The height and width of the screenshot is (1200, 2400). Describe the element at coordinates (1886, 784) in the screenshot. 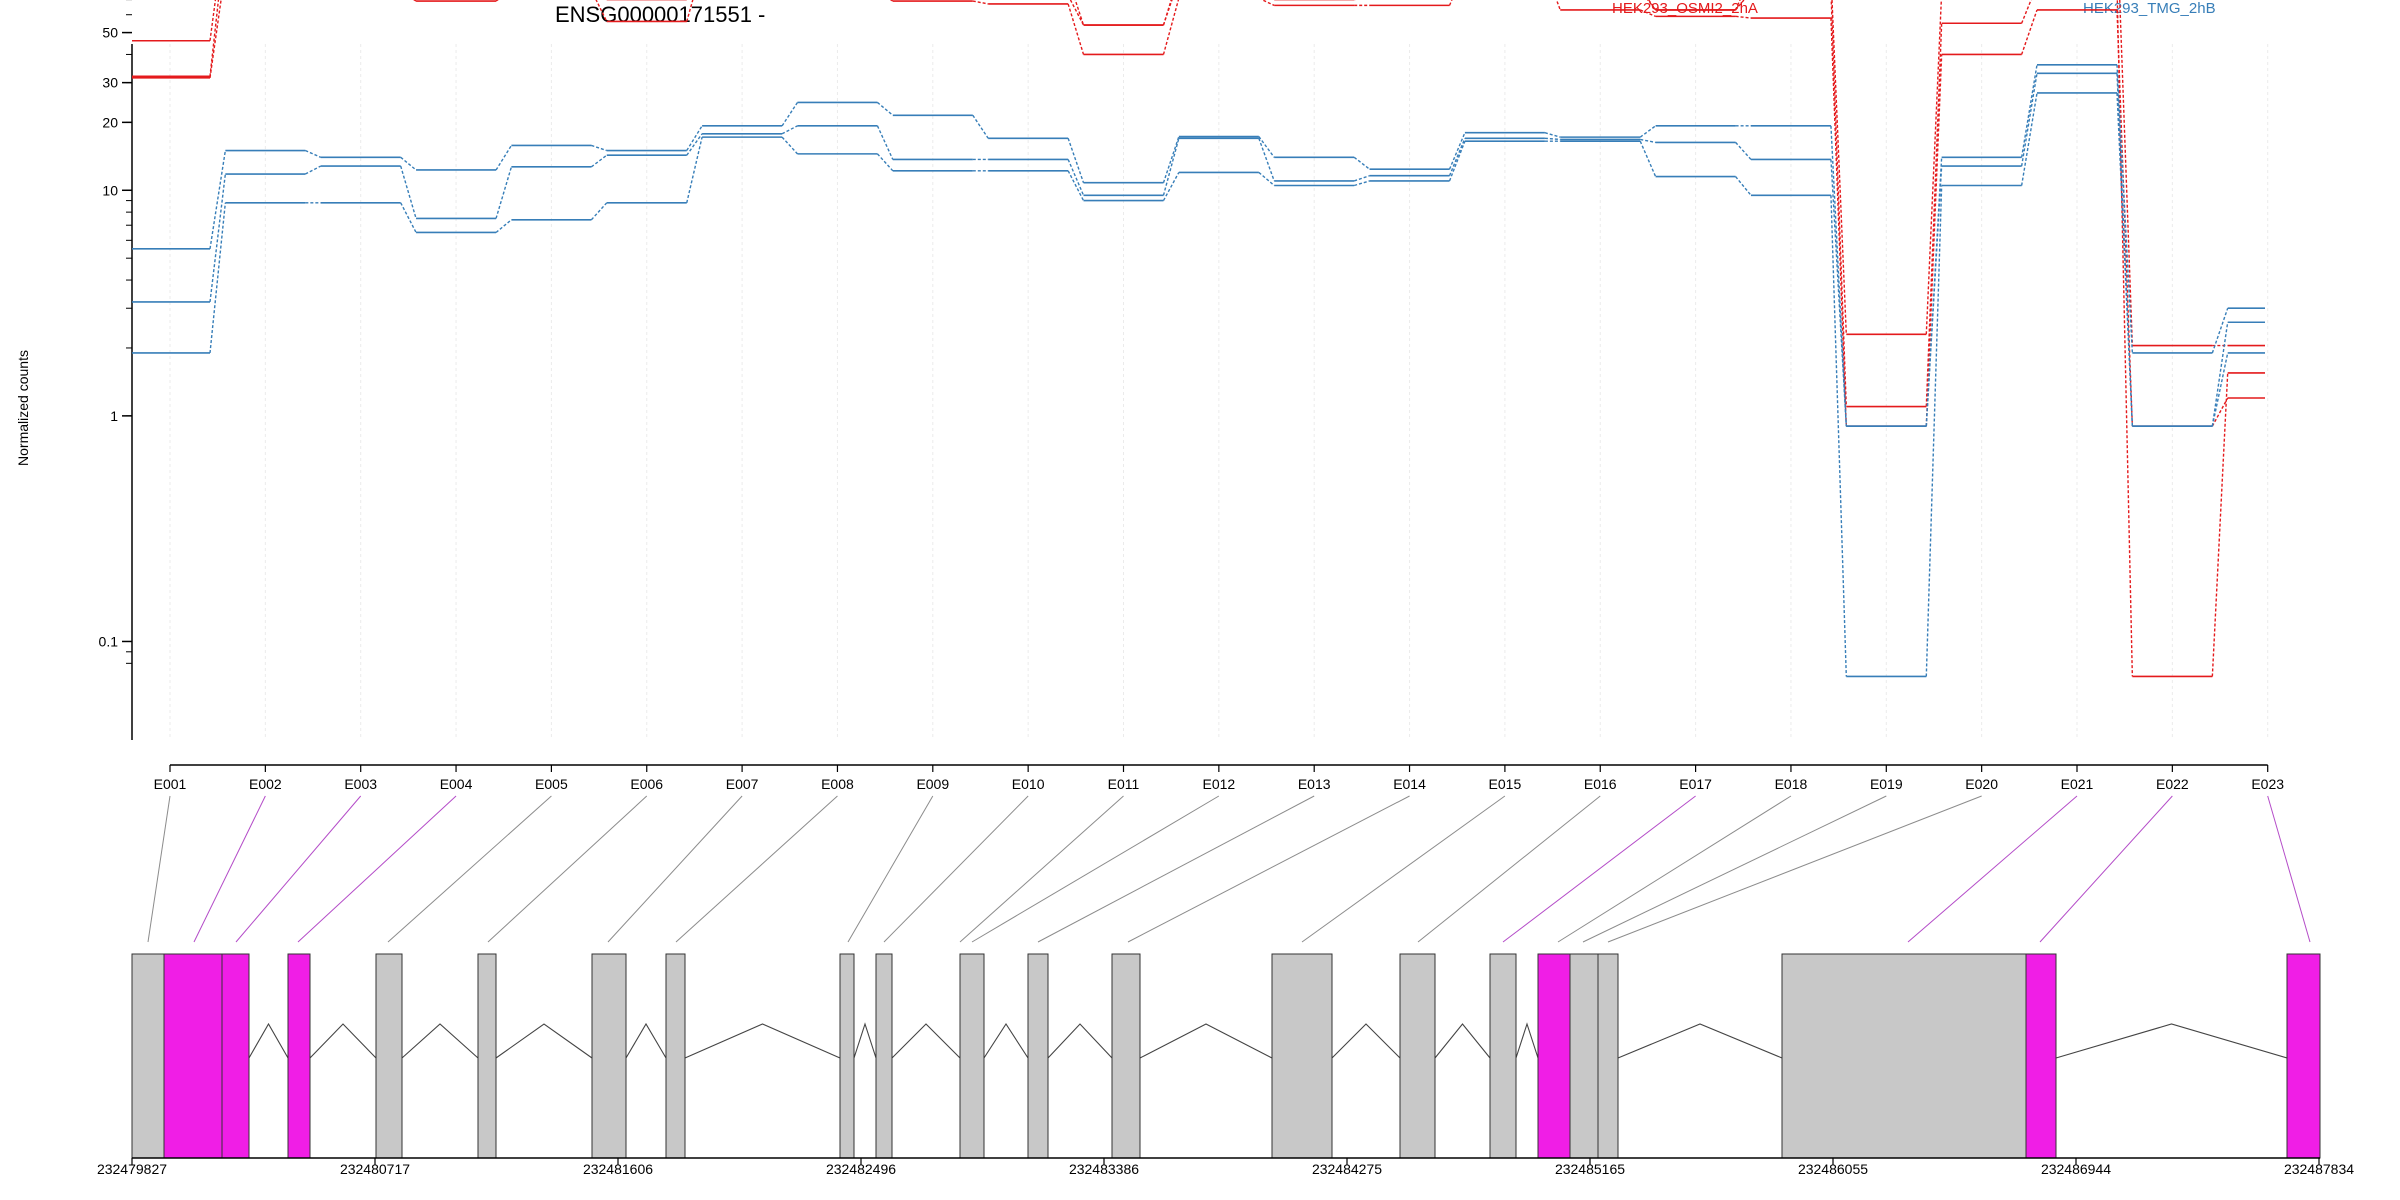

I see `x-tick-label: E019` at that location.